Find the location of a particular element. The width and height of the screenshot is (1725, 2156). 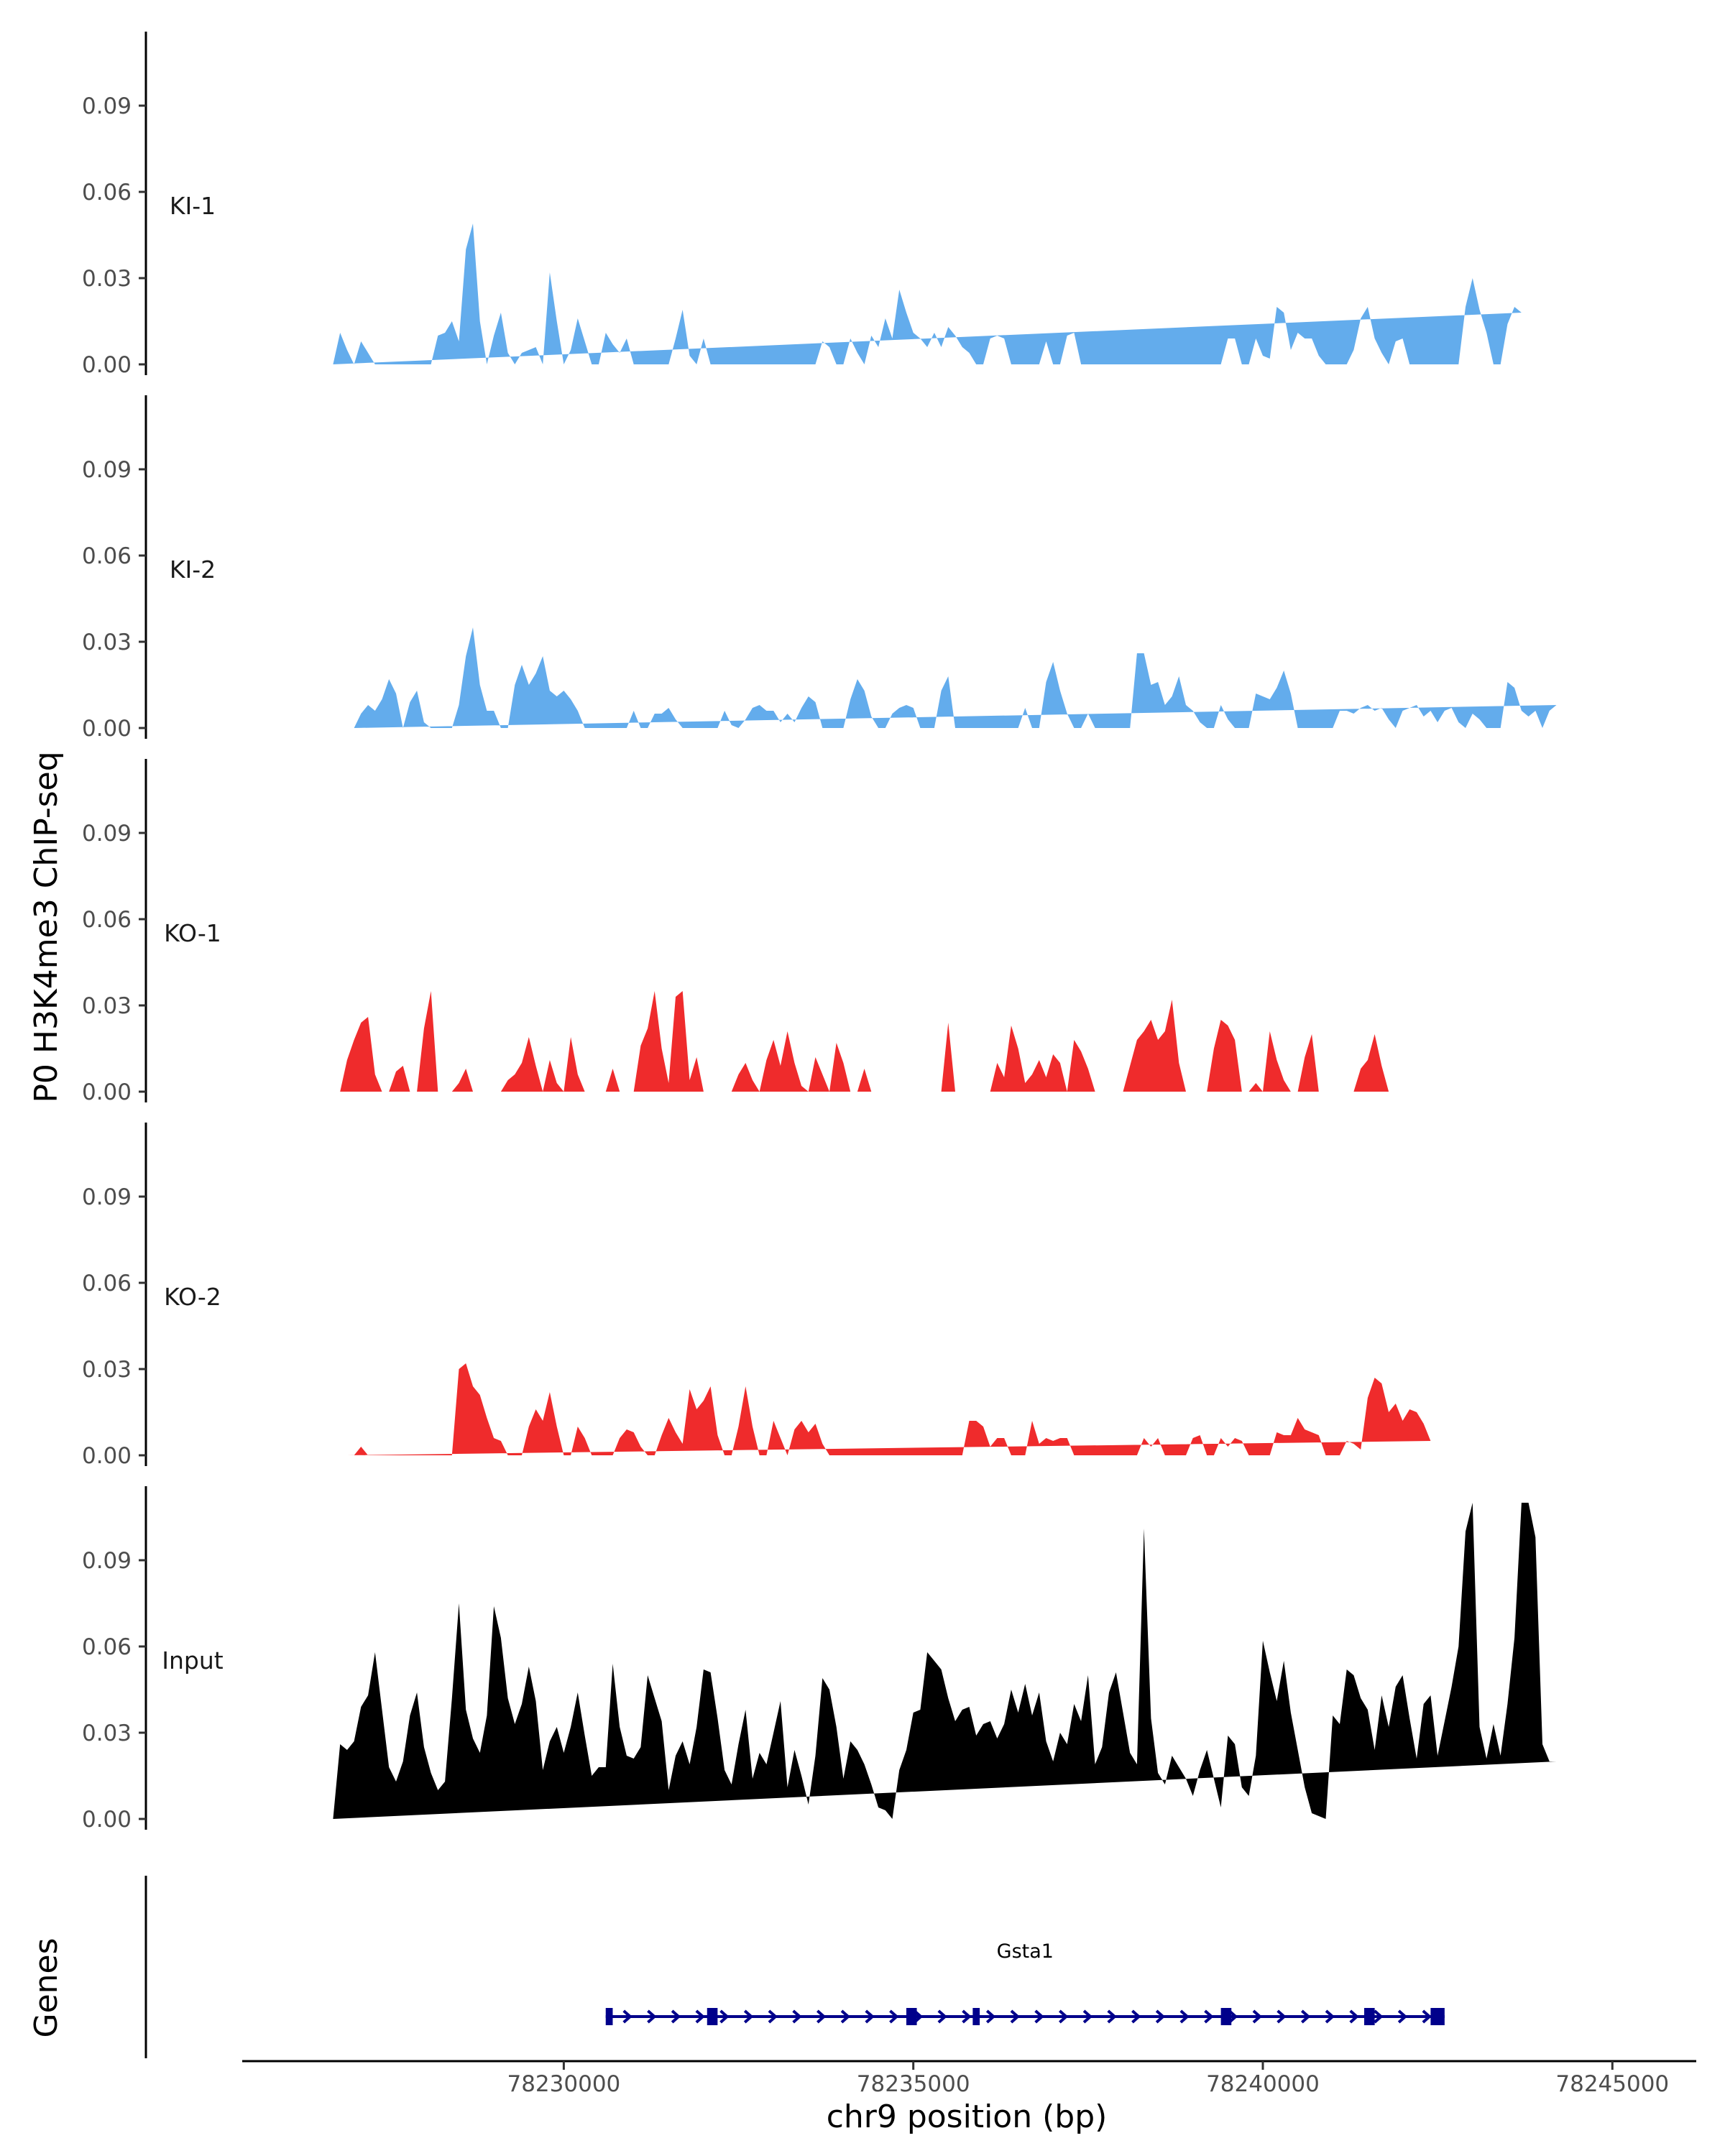

genes-track-label: Genes is located at coordinates (46, 1987).